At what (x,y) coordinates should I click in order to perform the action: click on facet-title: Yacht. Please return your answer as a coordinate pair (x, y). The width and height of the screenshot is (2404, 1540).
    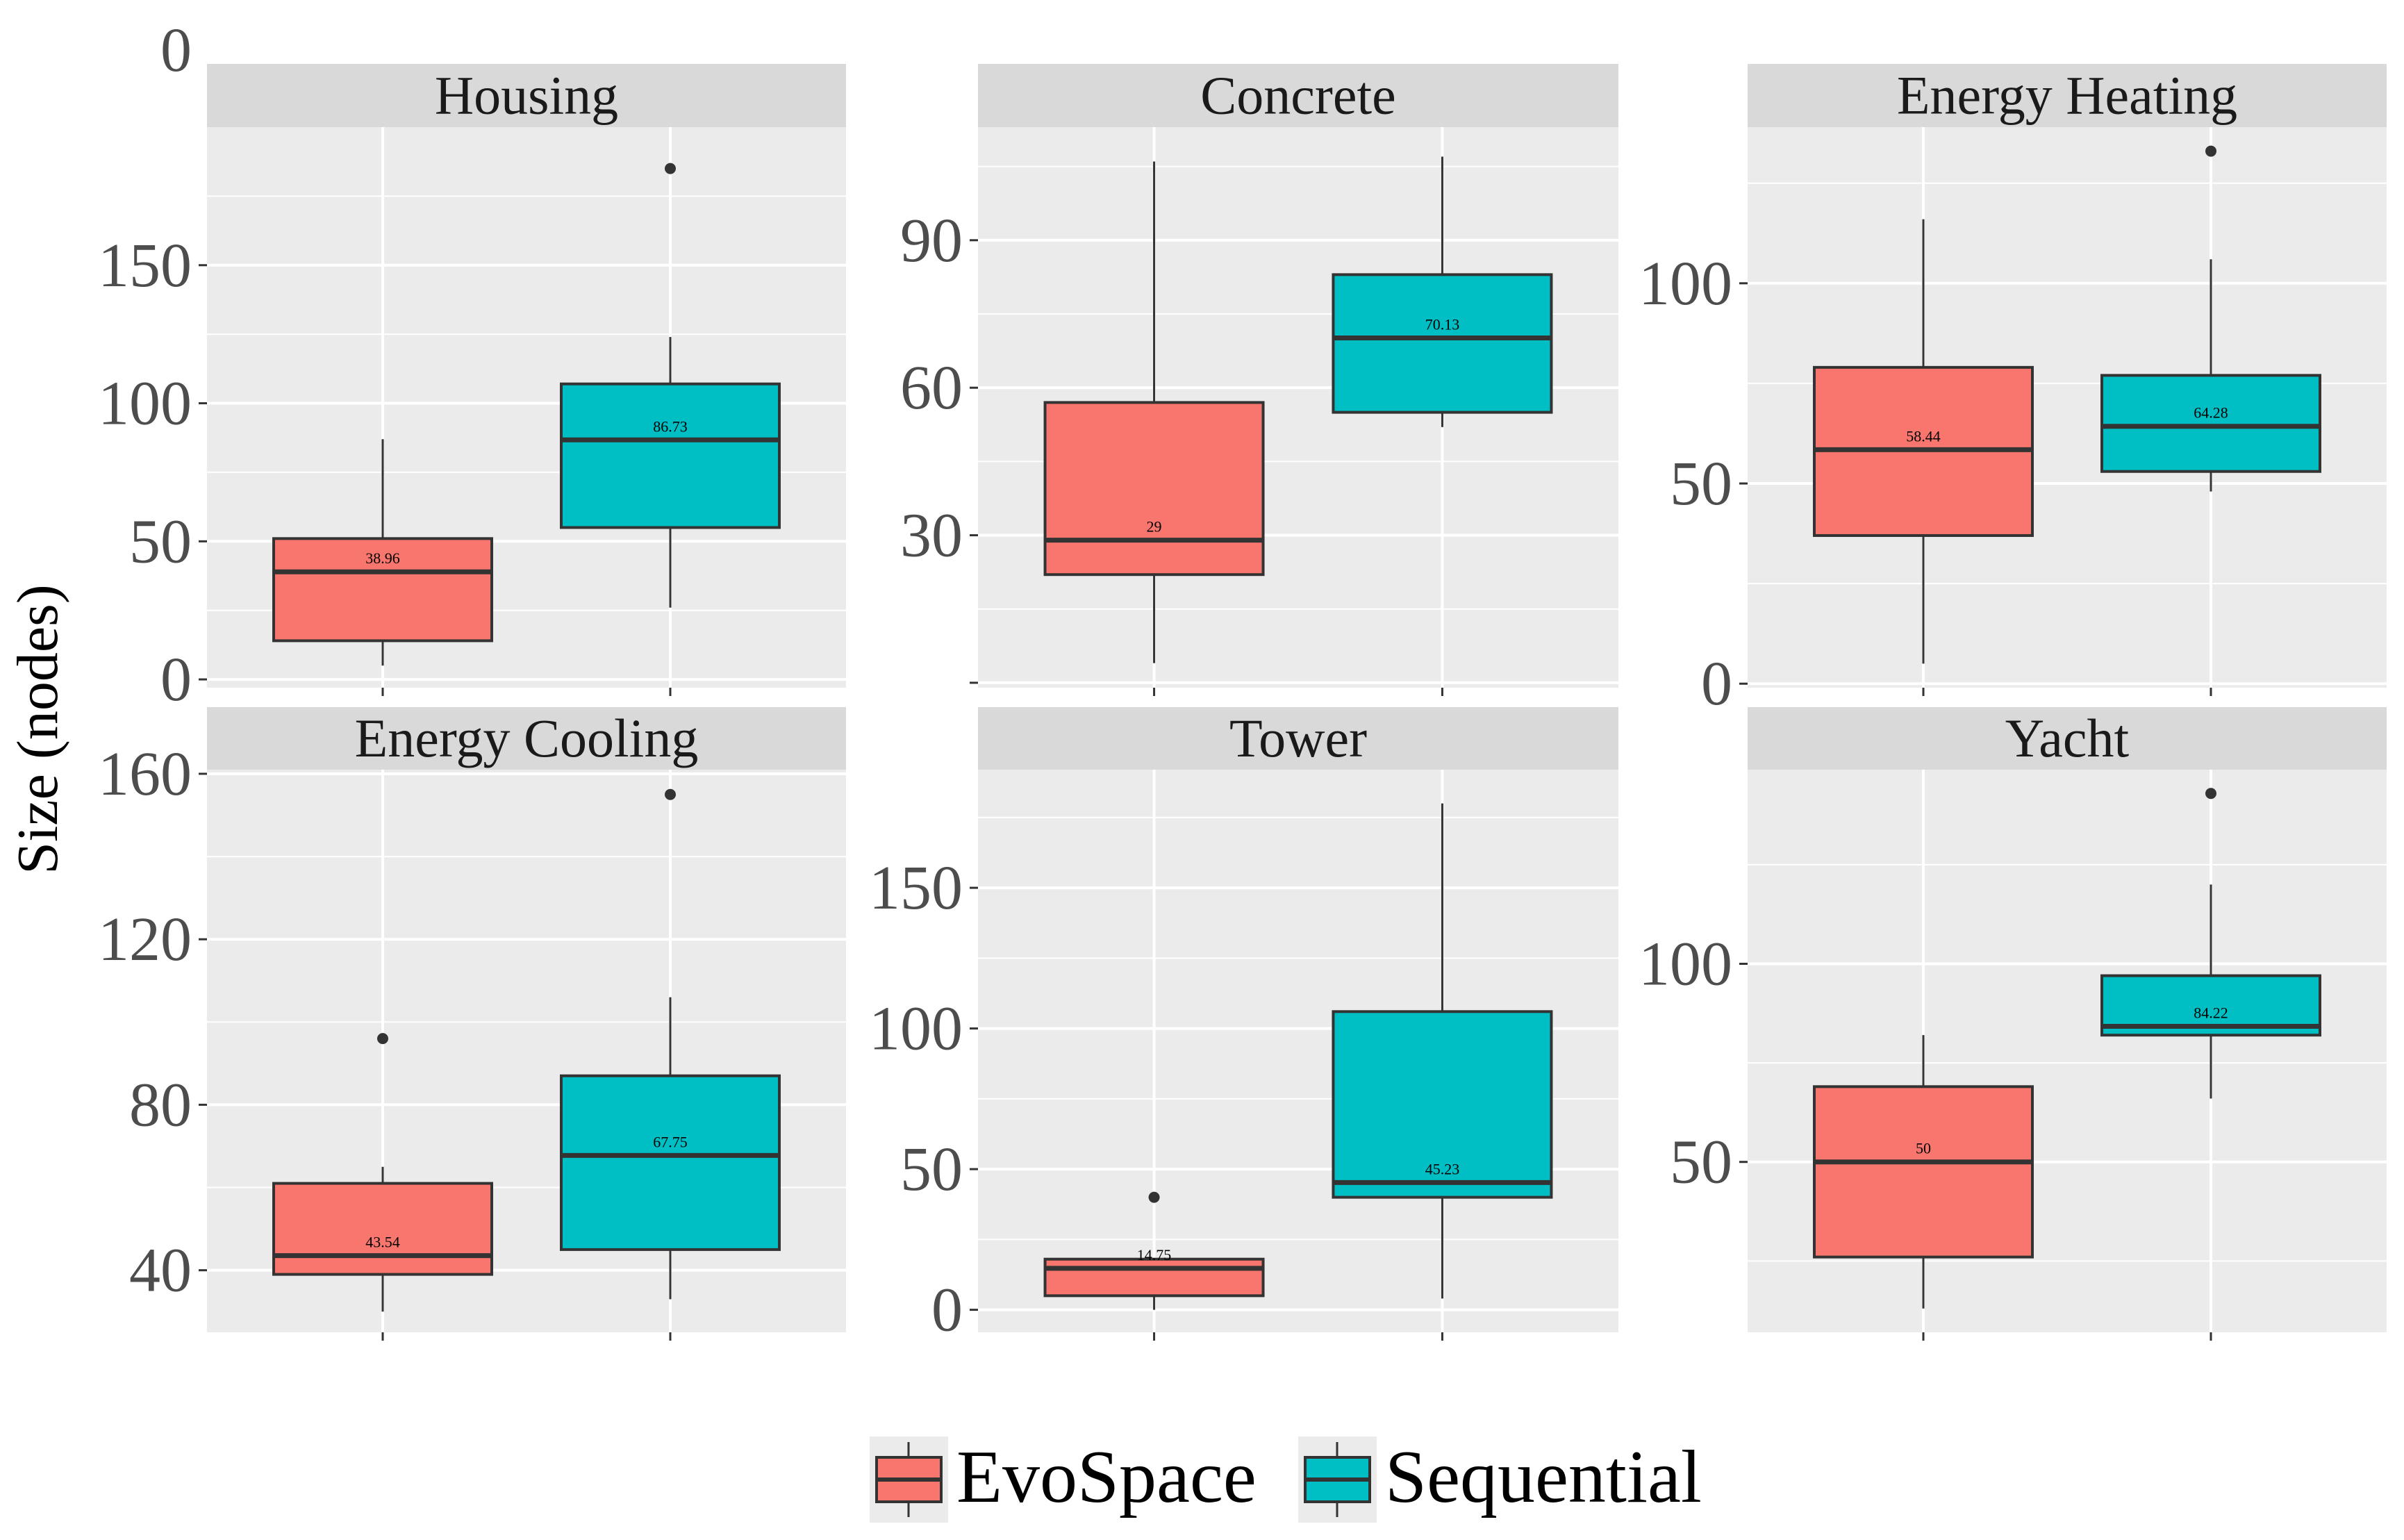
    Looking at the image, I should click on (2067, 738).